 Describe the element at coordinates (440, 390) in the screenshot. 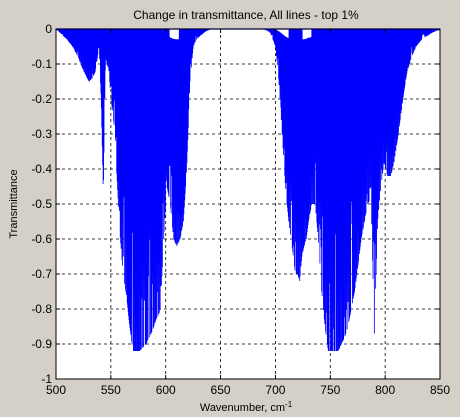

I see `x-tick-label: 850` at that location.